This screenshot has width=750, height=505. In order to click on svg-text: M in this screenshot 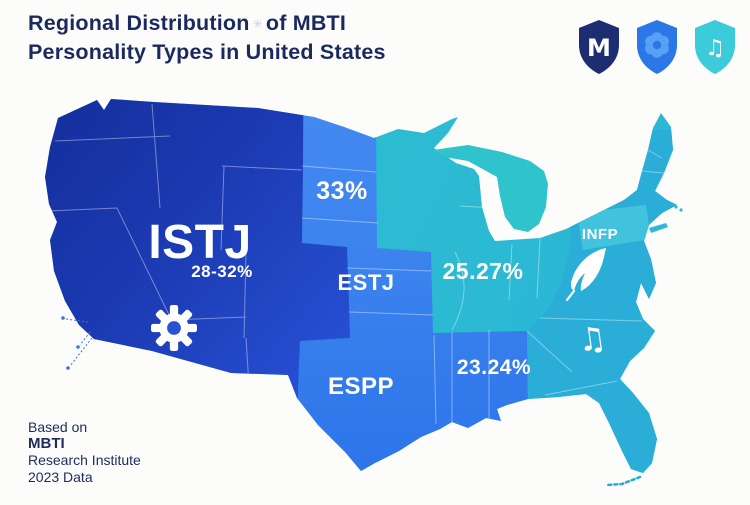, I will do `click(599, 48)`.